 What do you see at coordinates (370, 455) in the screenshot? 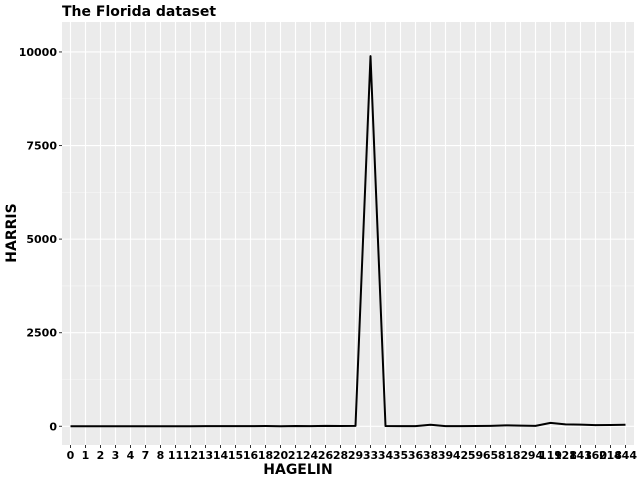
I see `x-tick-label: 33` at bounding box center [370, 455].